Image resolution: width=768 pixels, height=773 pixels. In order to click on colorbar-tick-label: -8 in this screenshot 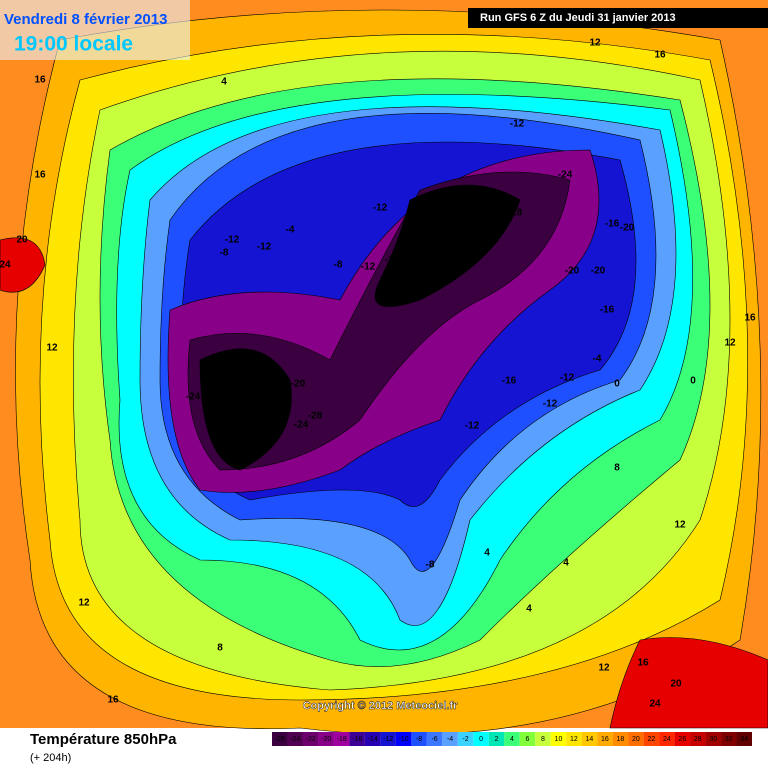, I will do `click(419, 739)`.